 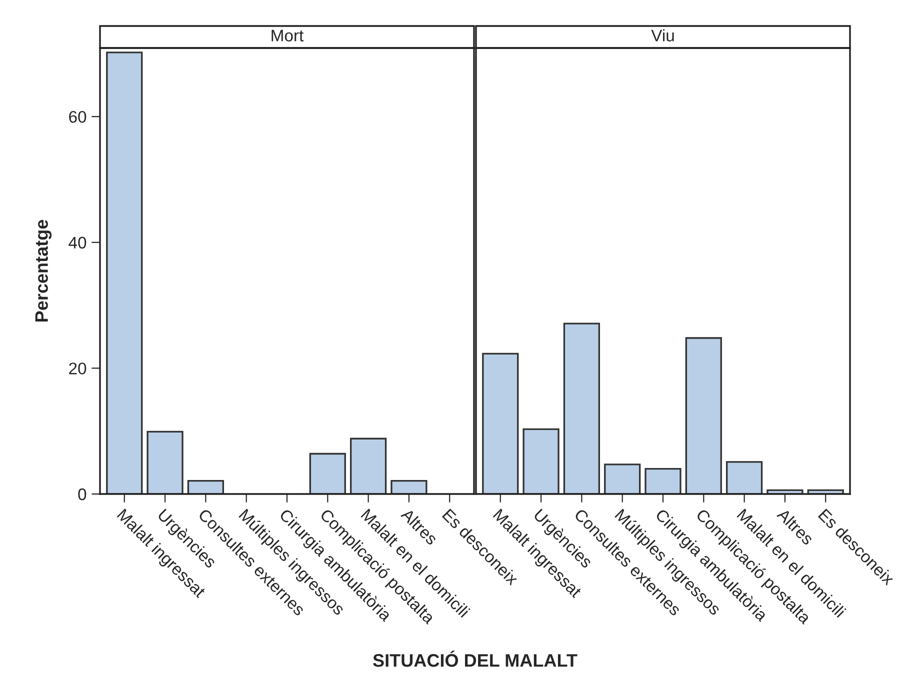 What do you see at coordinates (43, 271) in the screenshot?
I see `y-axis-title: Percentatge` at bounding box center [43, 271].